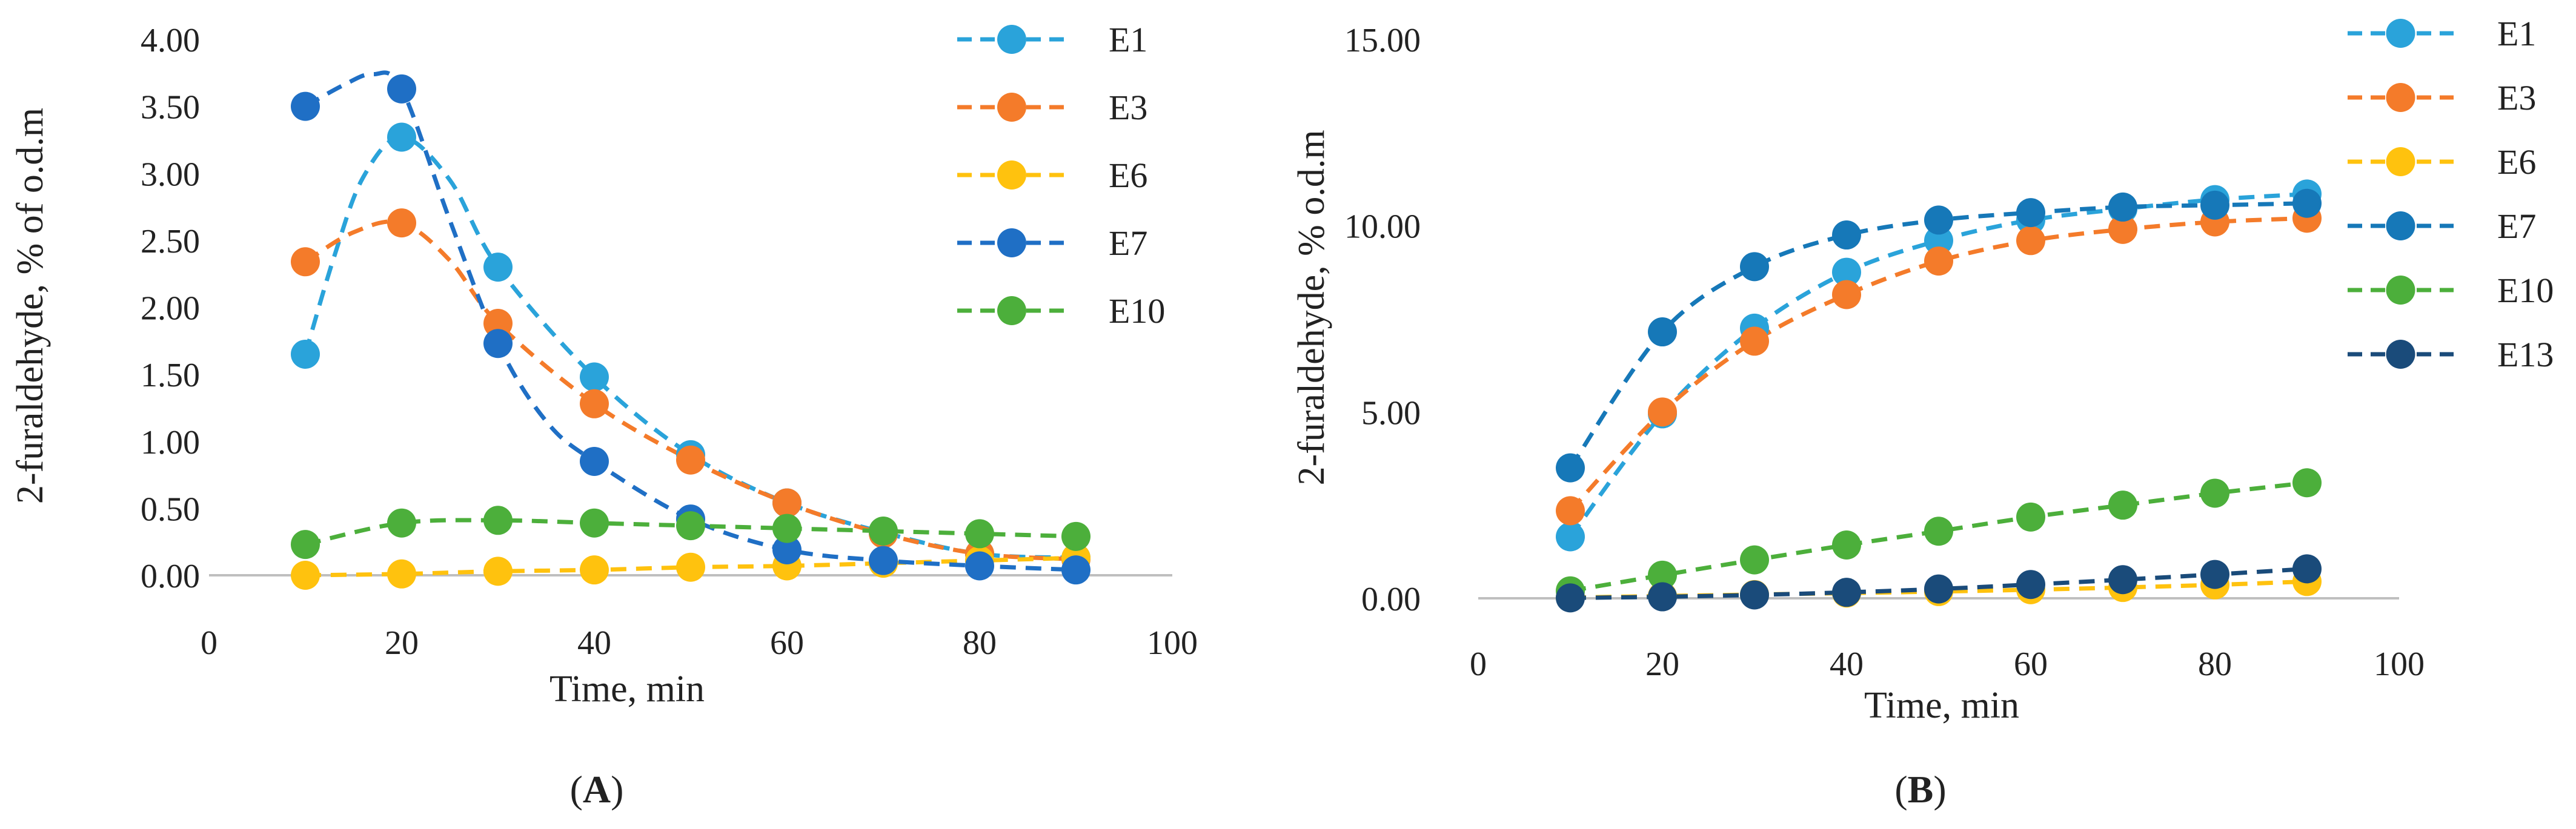 The height and width of the screenshot is (829, 2576). What do you see at coordinates (171, 241) in the screenshot?
I see `y-tick-label: 2.50` at bounding box center [171, 241].